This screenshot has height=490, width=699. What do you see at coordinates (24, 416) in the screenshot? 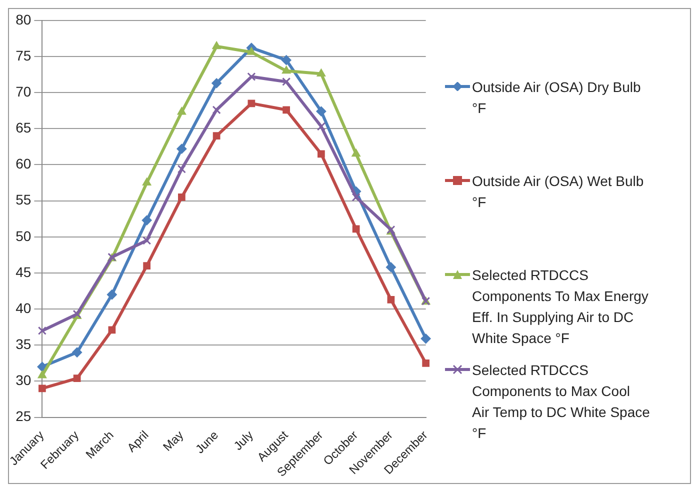
I see `y-tick-label: 25` at bounding box center [24, 416].